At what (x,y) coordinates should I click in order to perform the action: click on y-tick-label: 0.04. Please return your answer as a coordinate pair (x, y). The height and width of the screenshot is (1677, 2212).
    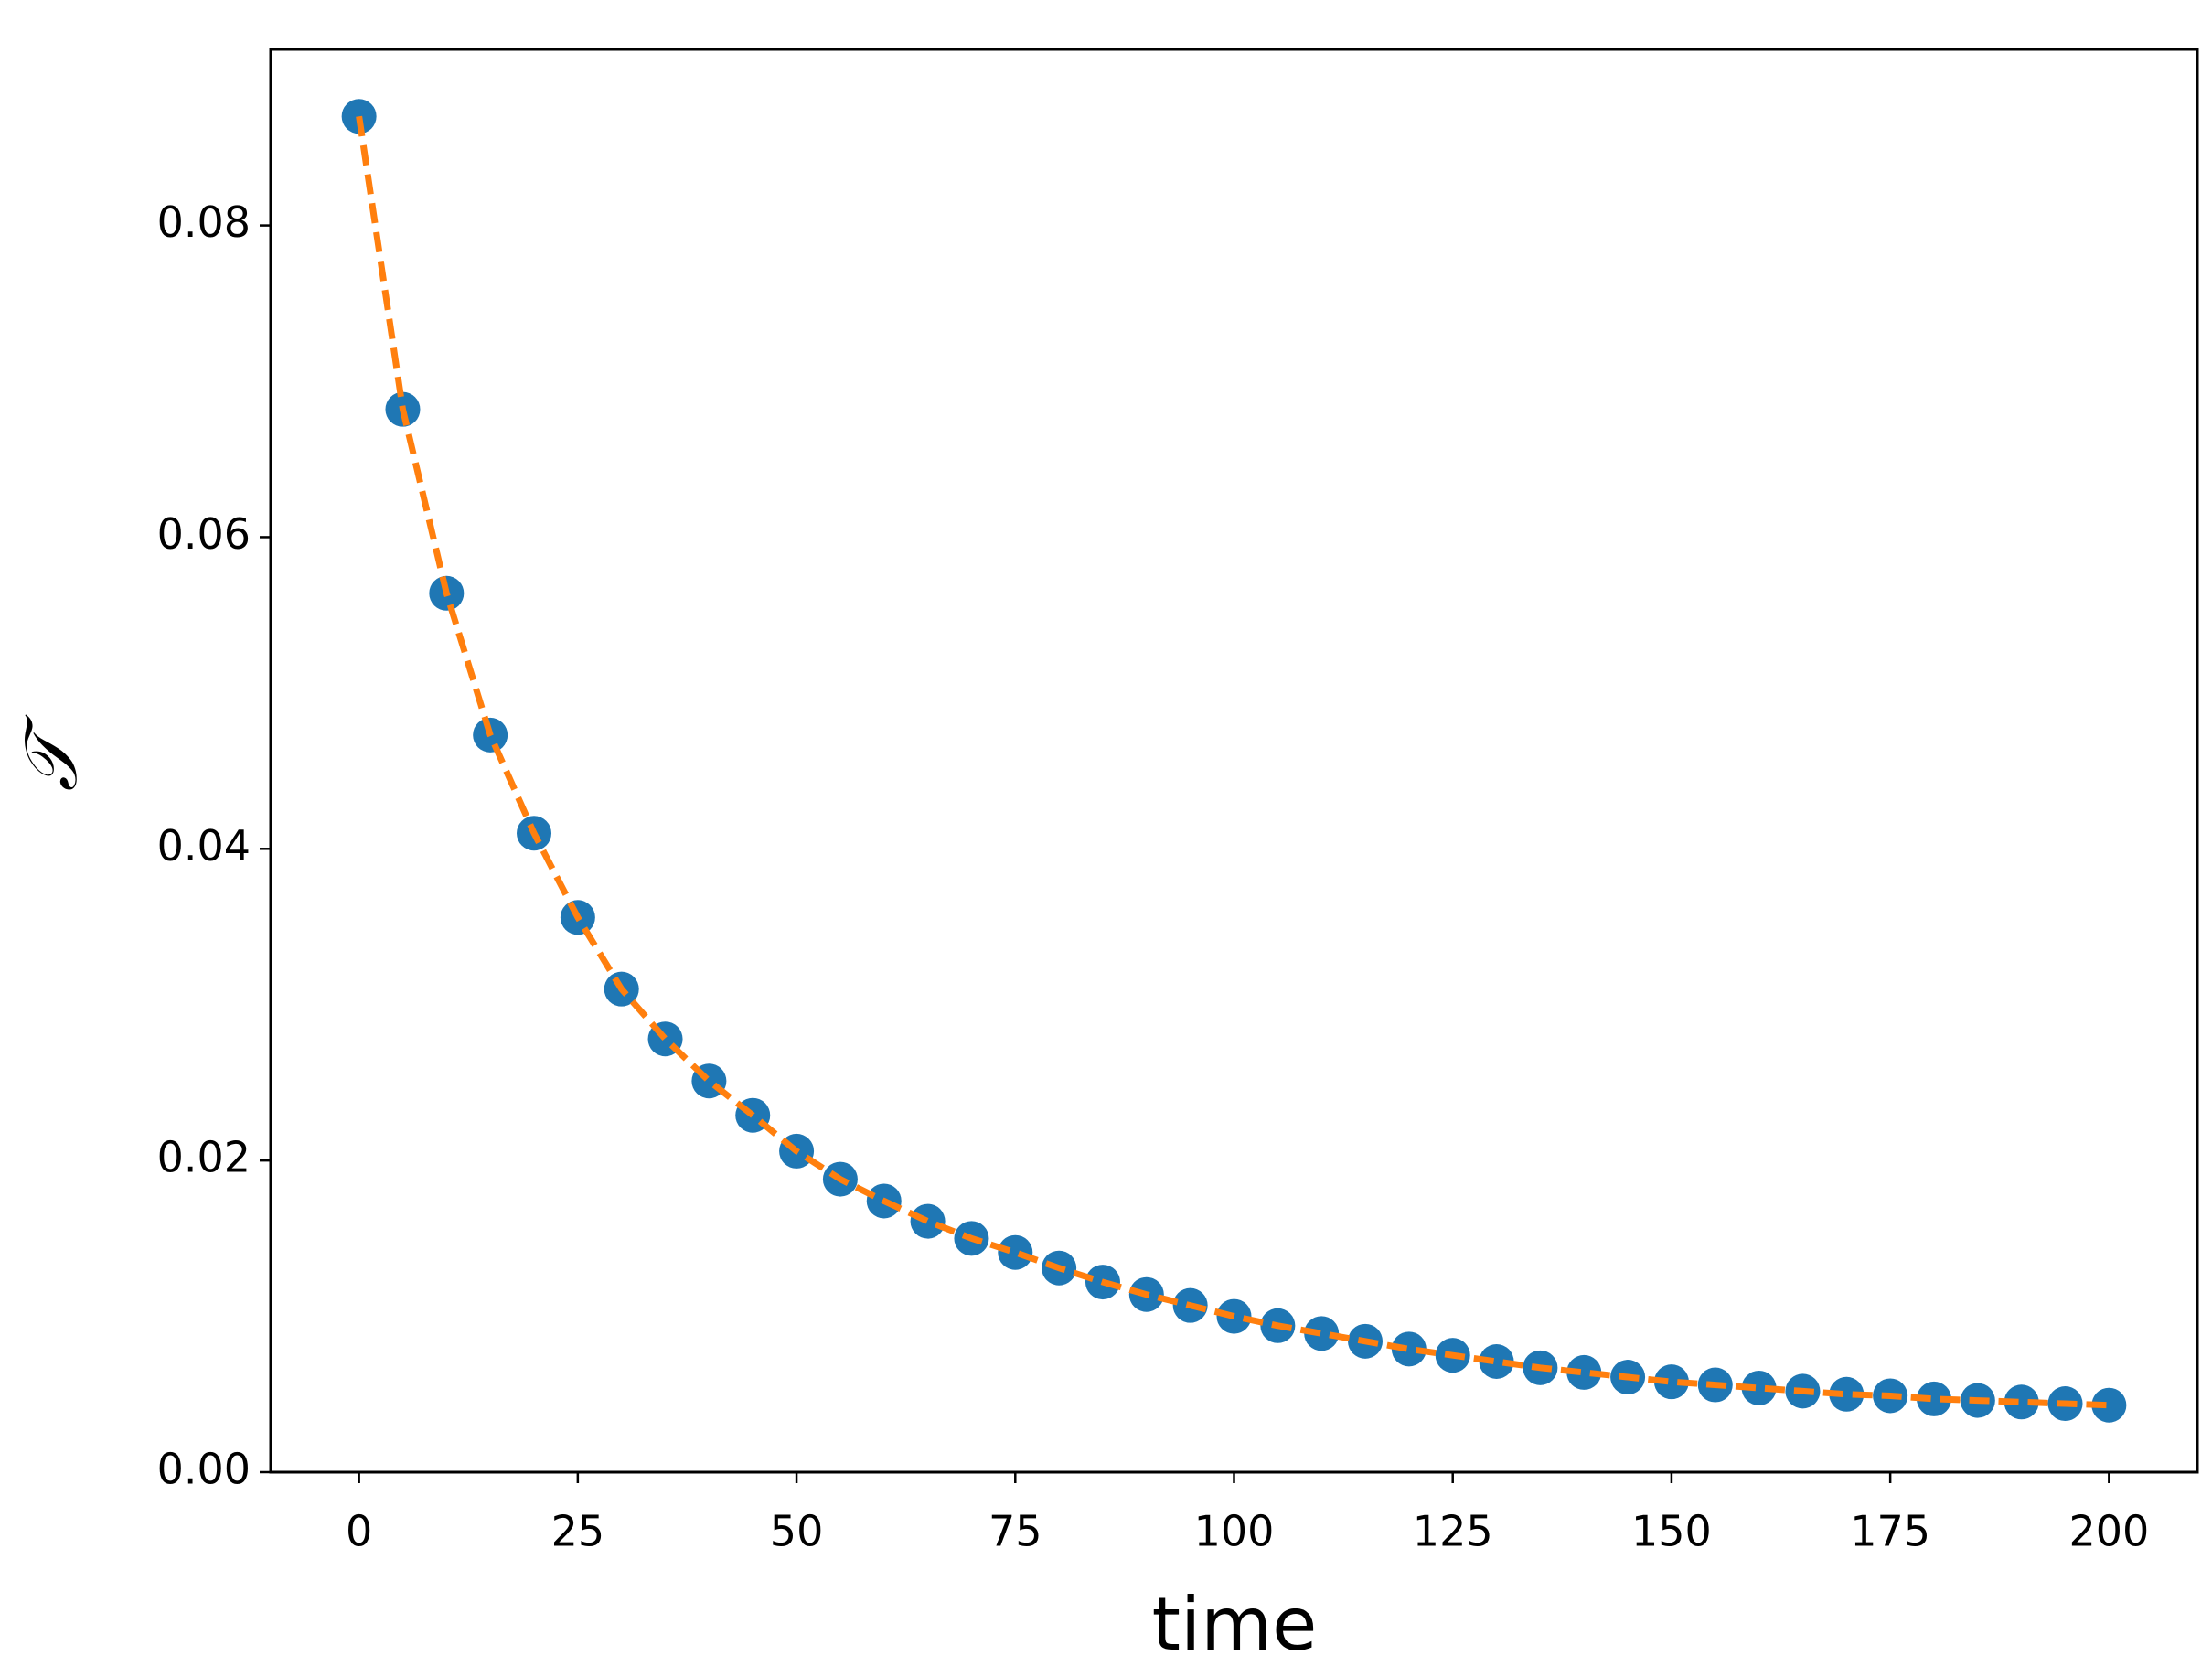
    Looking at the image, I should click on (204, 846).